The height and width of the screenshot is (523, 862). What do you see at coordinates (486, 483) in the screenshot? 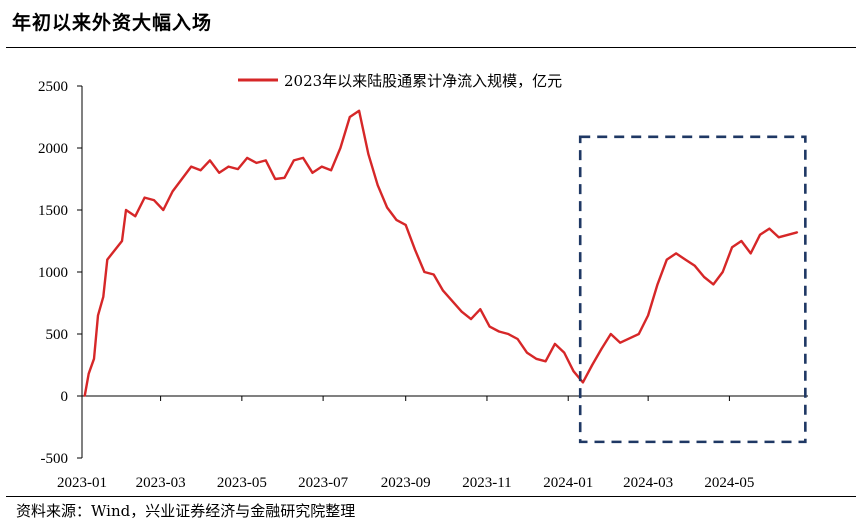
I see `x-tick-label: 2023-11` at bounding box center [486, 483].